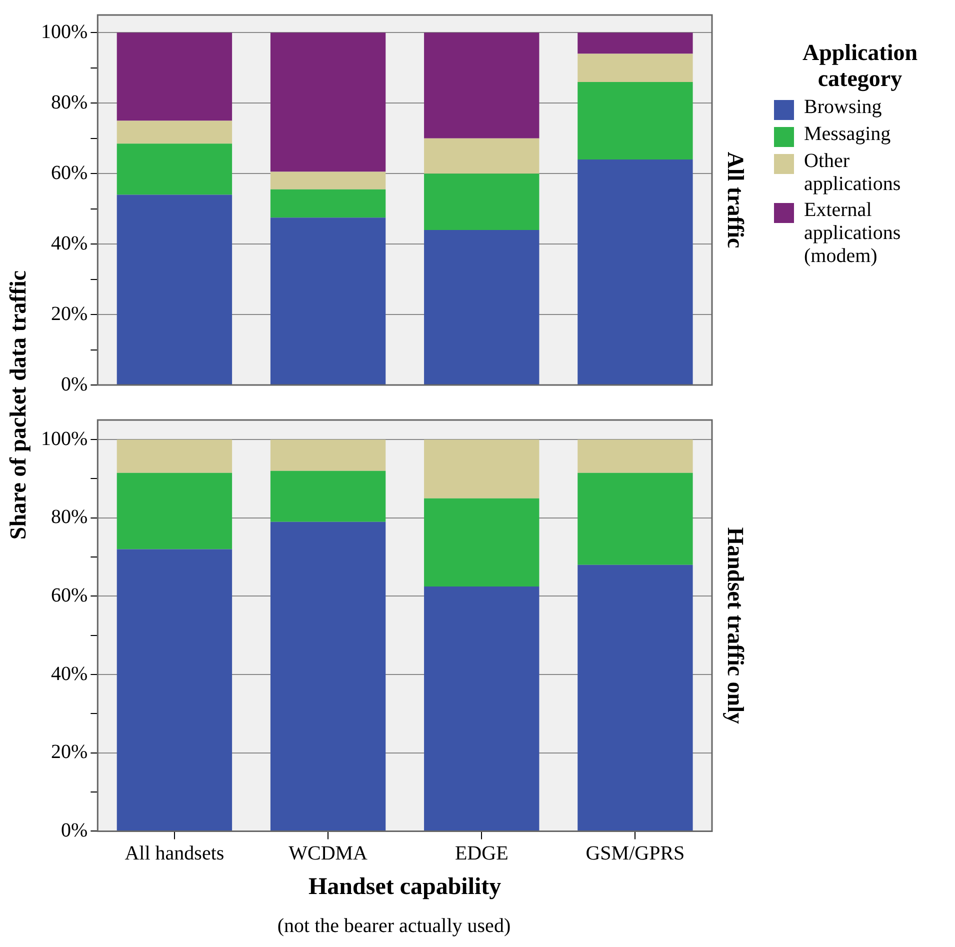 The width and height of the screenshot is (955, 947). Describe the element at coordinates (481, 853) in the screenshot. I see `x-tick-label: EDGE` at that location.